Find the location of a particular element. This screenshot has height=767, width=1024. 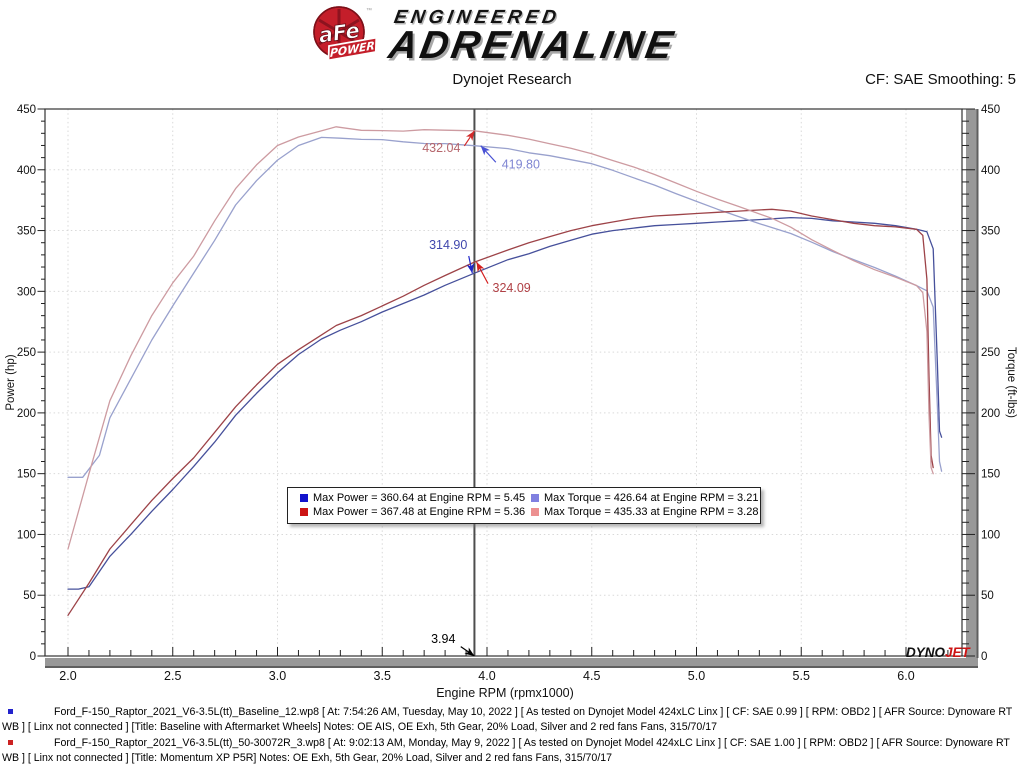

annotation-324.09: 324.09 is located at coordinates (503, 278).